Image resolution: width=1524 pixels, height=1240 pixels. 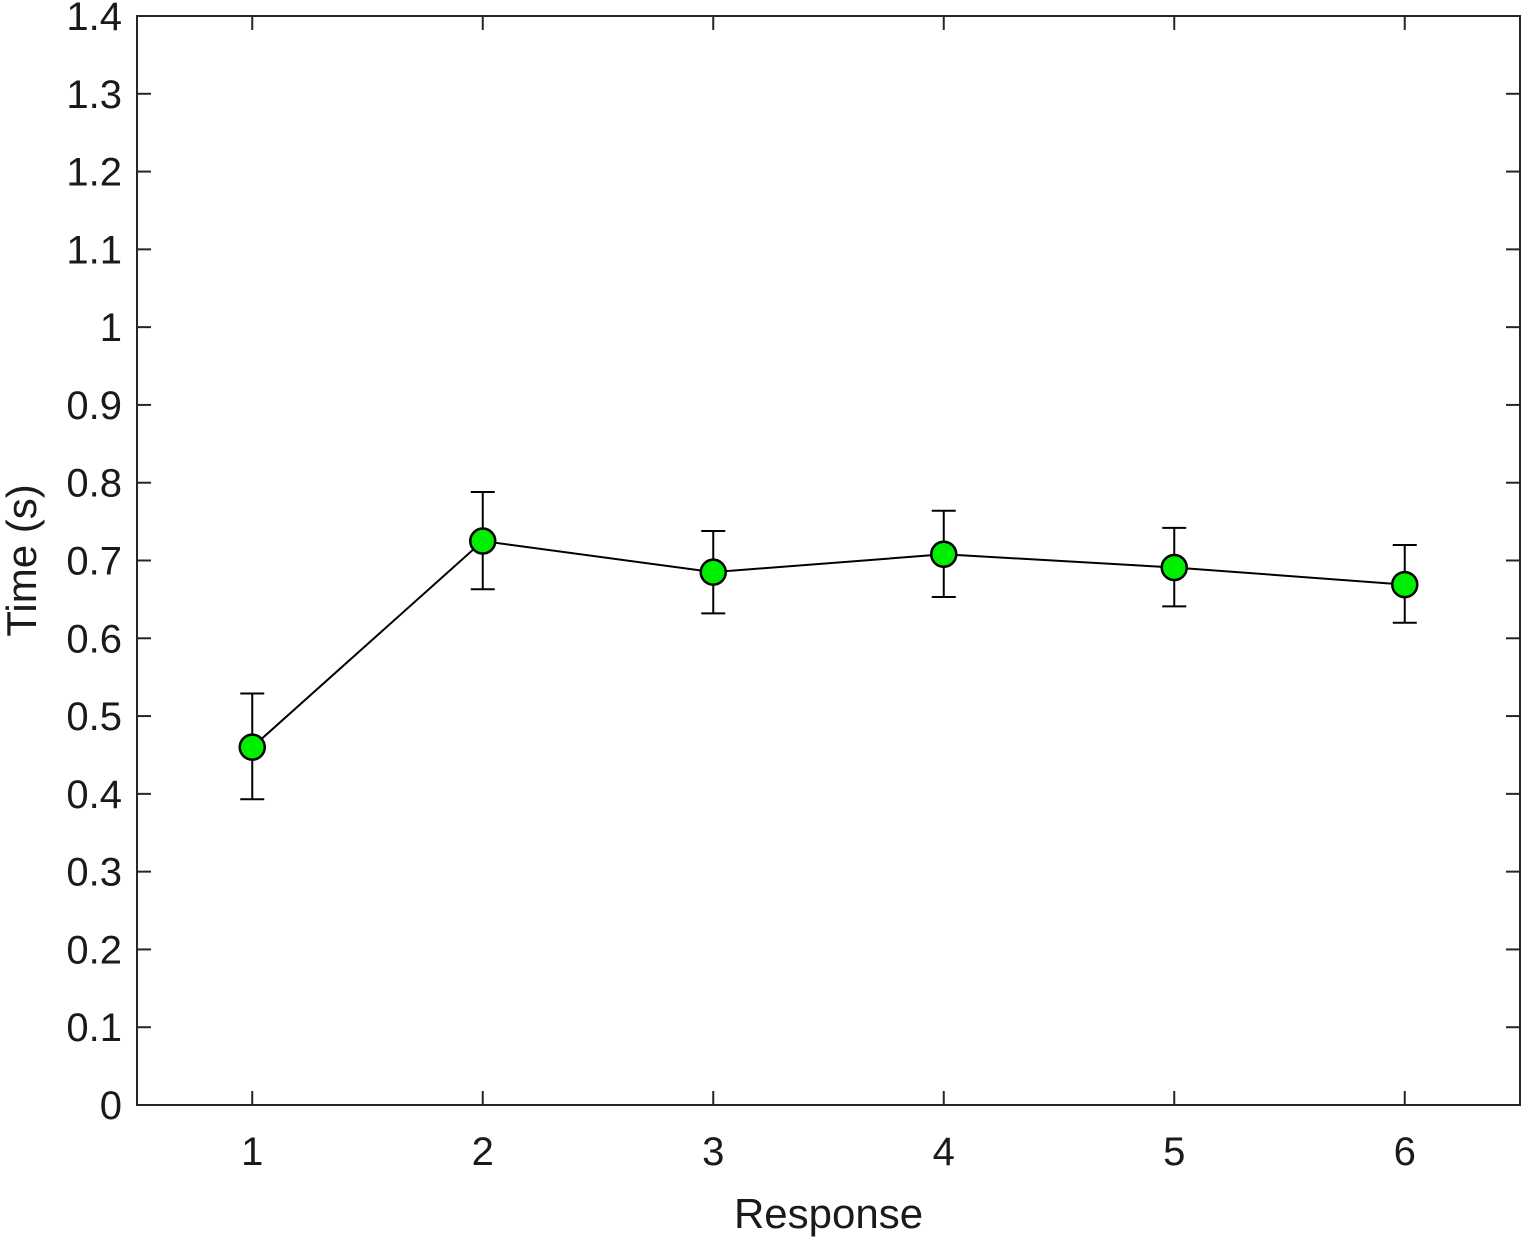 What do you see at coordinates (94, 1028) in the screenshot?
I see `y-tick-label: 0.1` at bounding box center [94, 1028].